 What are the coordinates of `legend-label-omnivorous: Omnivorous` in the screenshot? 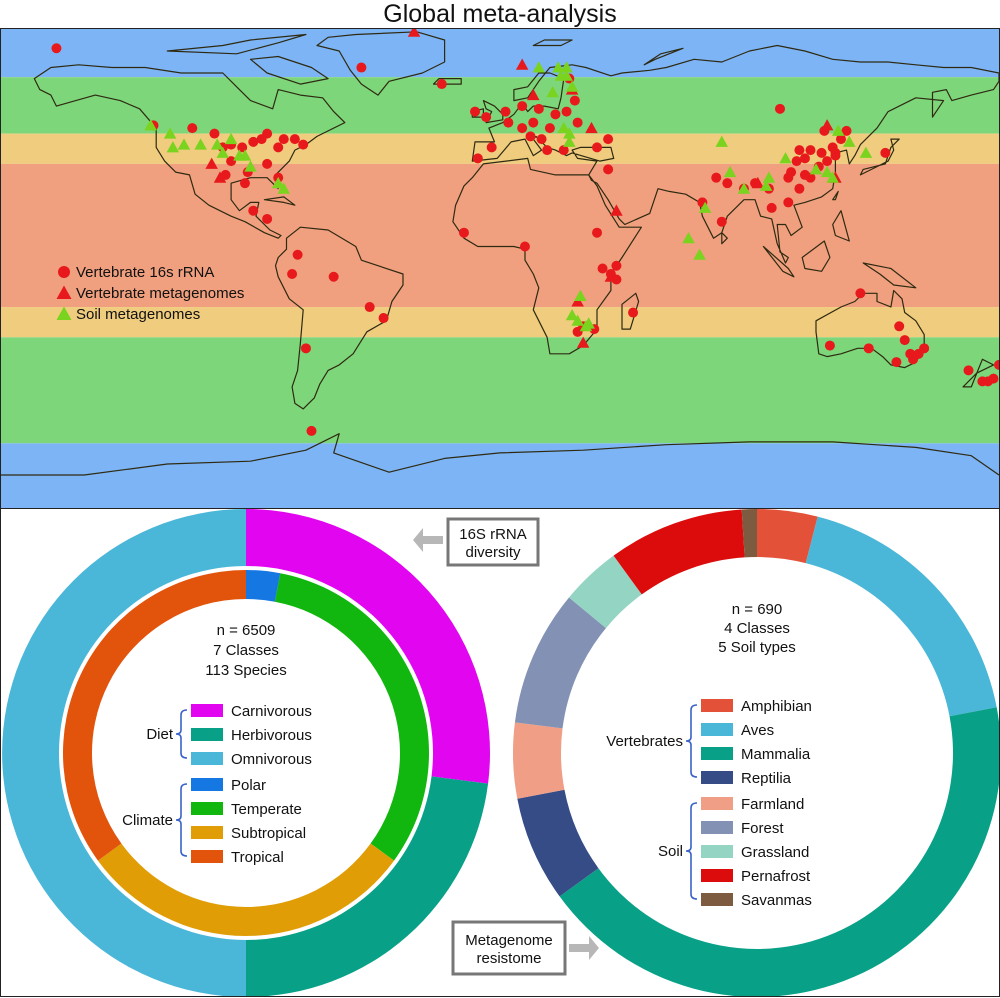 It's located at (271, 759).